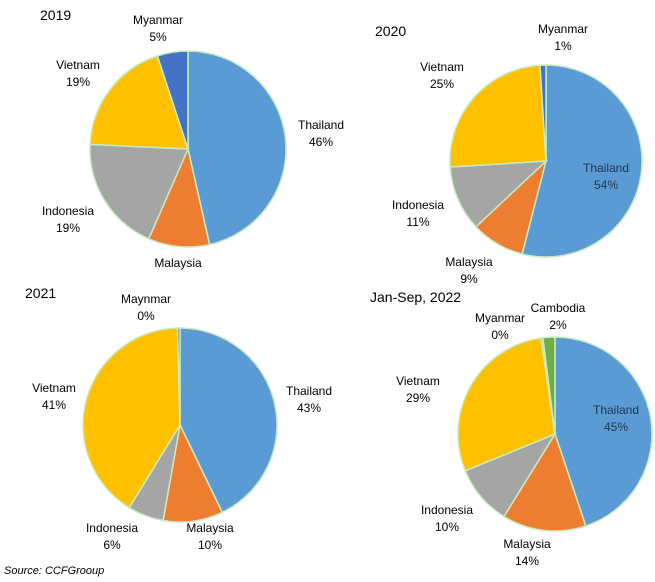 Image resolution: width=655 pixels, height=582 pixels. What do you see at coordinates (469, 279) in the screenshot?
I see `slice-percent-malaysia: 9%` at bounding box center [469, 279].